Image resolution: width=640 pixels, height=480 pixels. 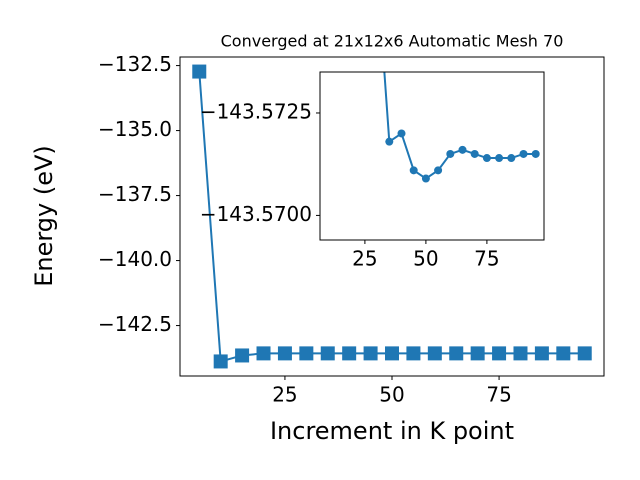 I want to click on y-axis-label: Energy (eV), so click(x=44, y=216).